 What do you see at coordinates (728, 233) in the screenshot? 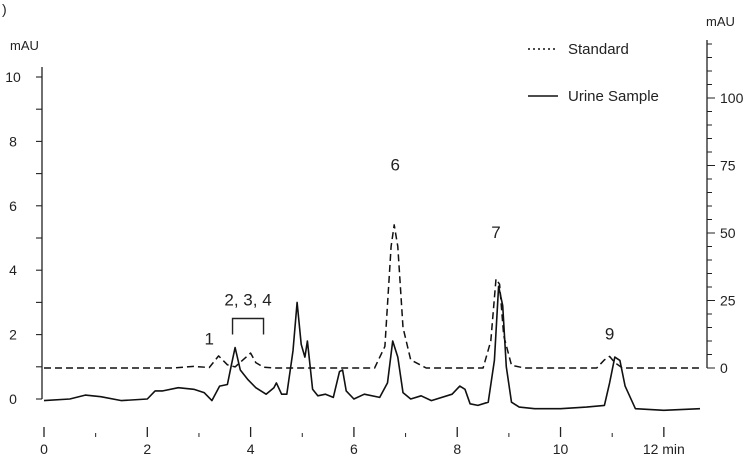
I see `right-tick-label: 50` at bounding box center [728, 233].